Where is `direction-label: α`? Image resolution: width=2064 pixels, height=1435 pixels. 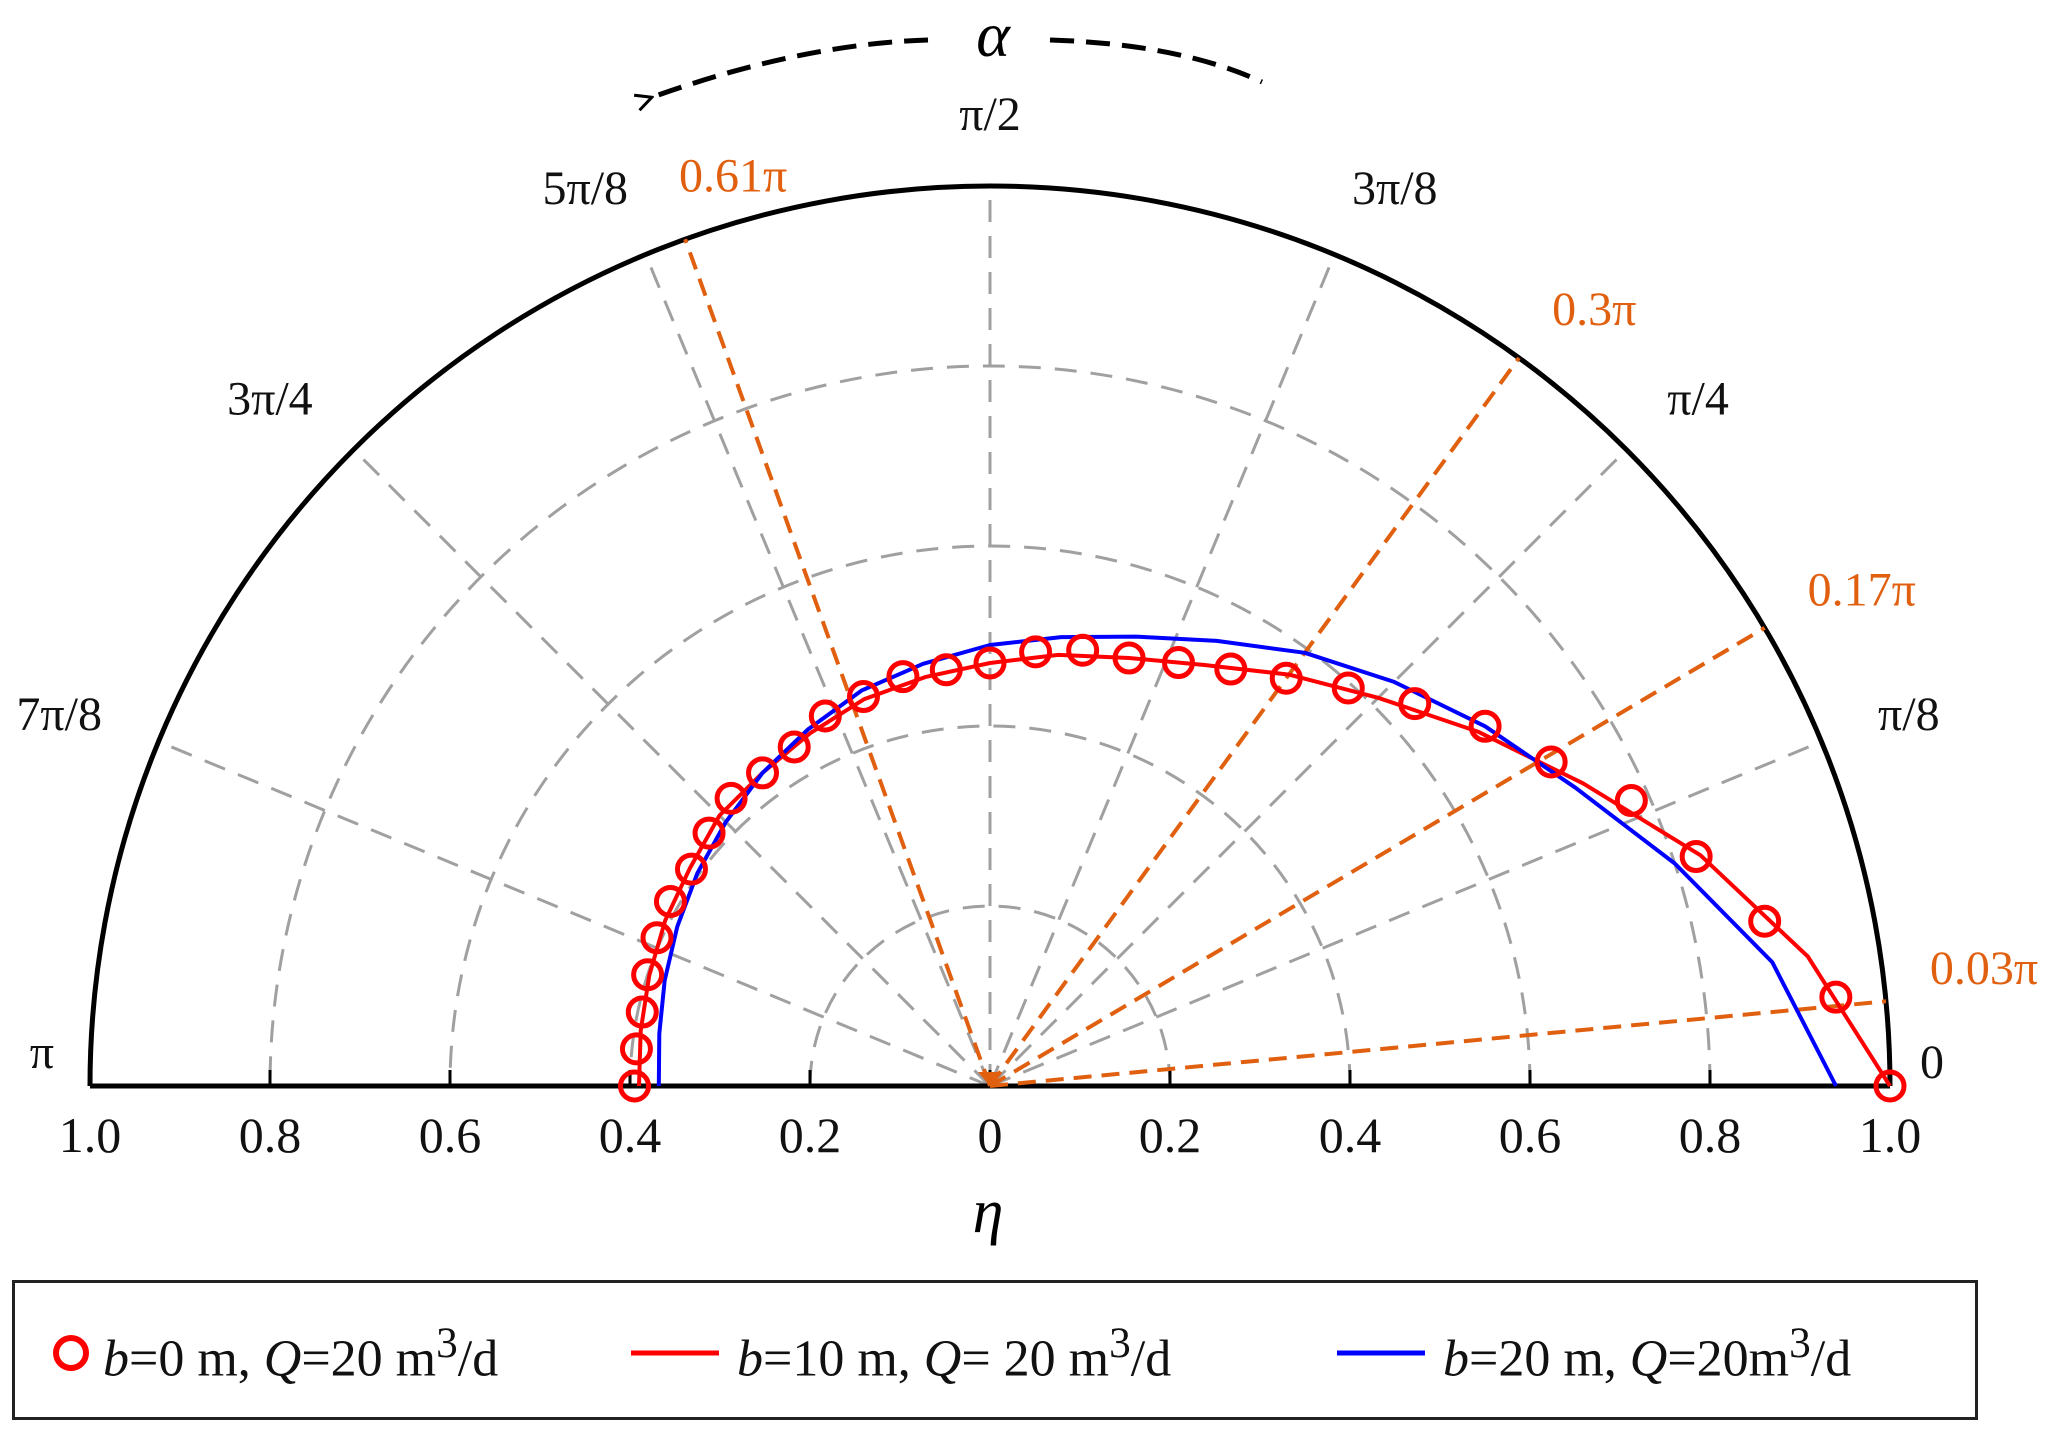 direction-label: α is located at coordinates (993, 35).